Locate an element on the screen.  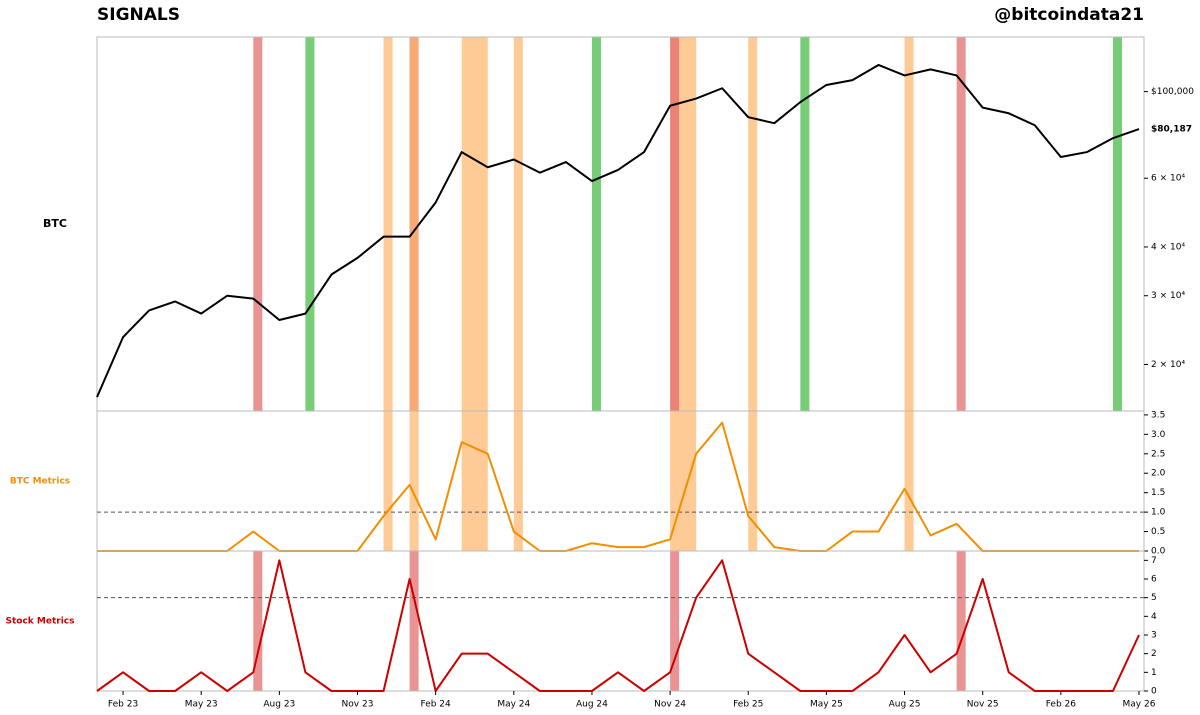
y-tick-label: 1.0 is located at coordinates (1158, 513).